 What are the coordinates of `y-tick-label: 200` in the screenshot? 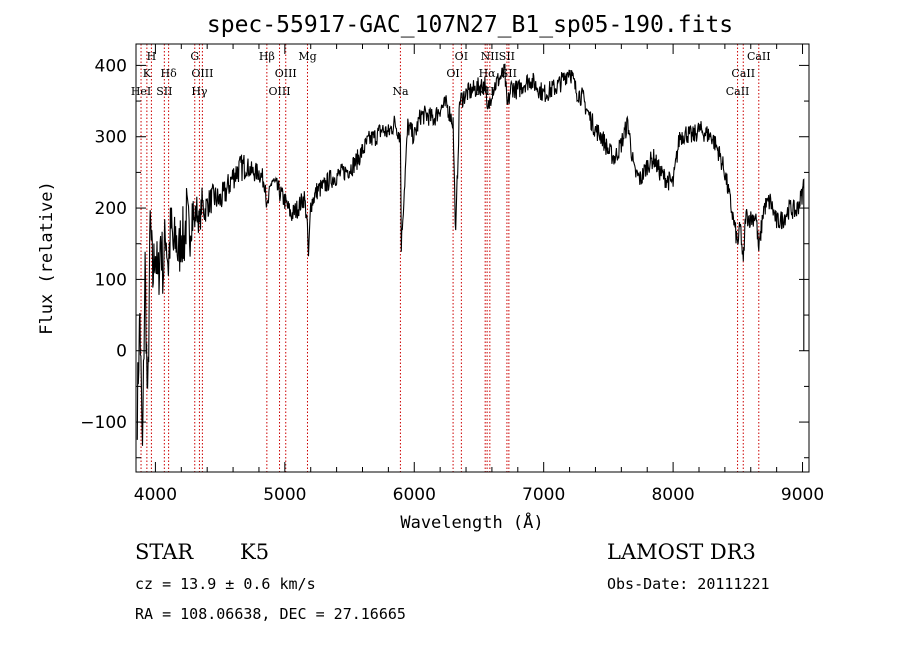 It's located at (111, 209).